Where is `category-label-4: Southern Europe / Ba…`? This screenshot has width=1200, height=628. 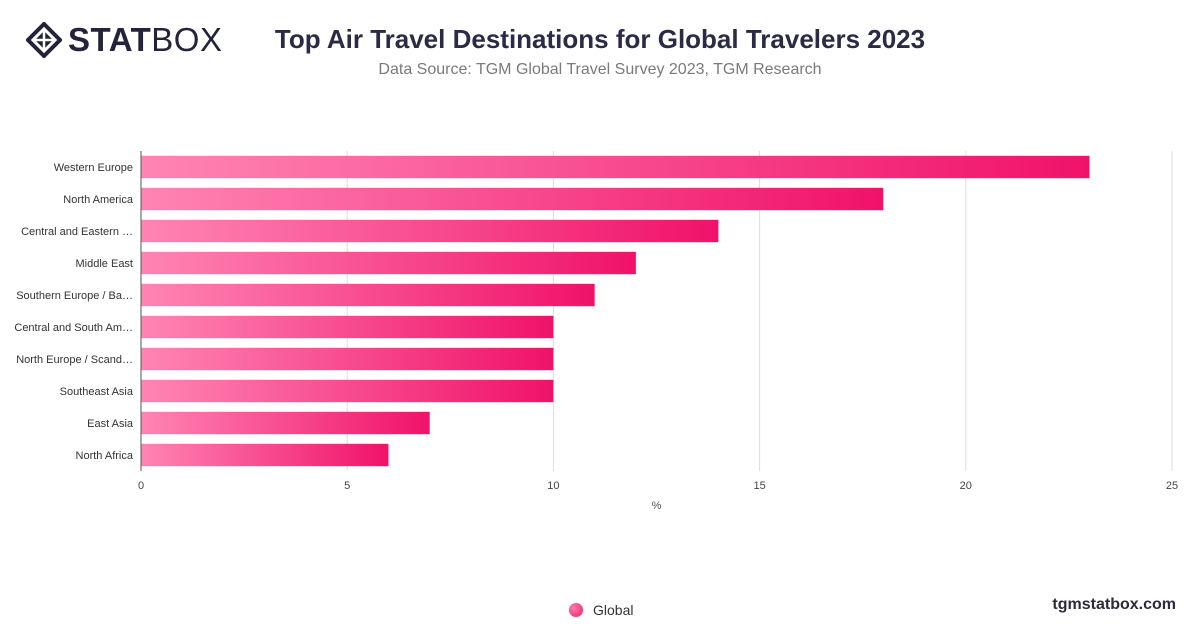
category-label-4: Southern Europe / Ba… is located at coordinates (74, 296).